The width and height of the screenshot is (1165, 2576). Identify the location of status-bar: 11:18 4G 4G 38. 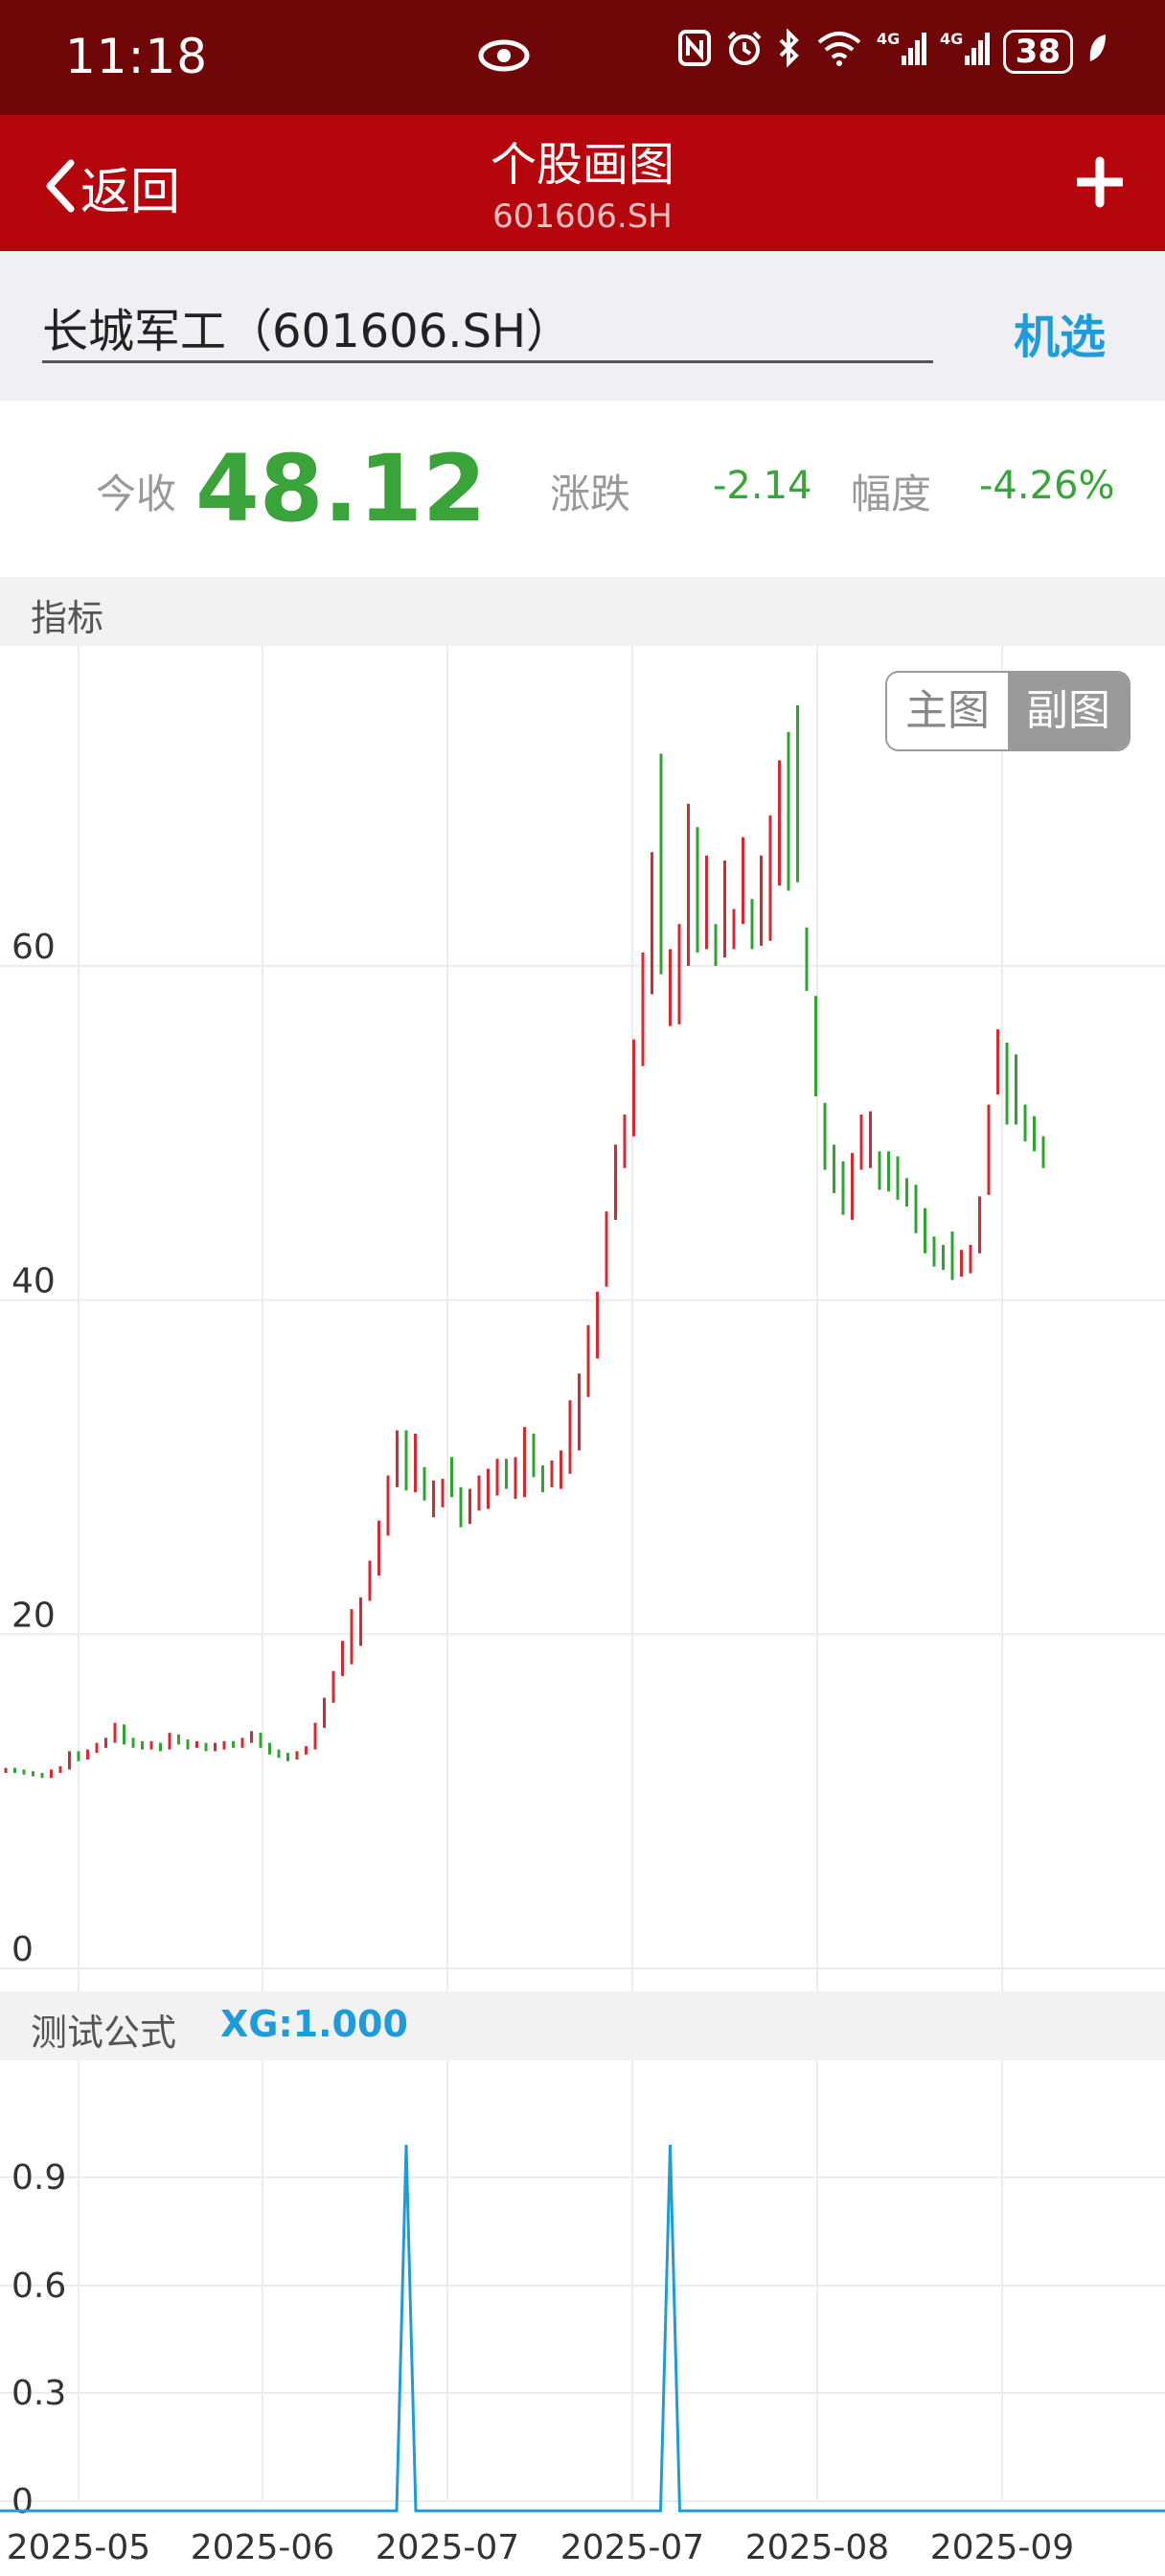
(582, 57).